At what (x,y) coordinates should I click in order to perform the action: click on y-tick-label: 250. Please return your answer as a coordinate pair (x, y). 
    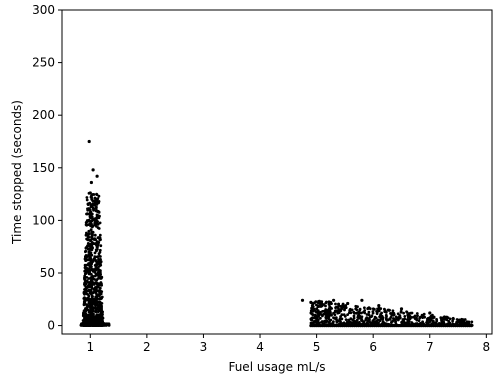
    Looking at the image, I should click on (43, 63).